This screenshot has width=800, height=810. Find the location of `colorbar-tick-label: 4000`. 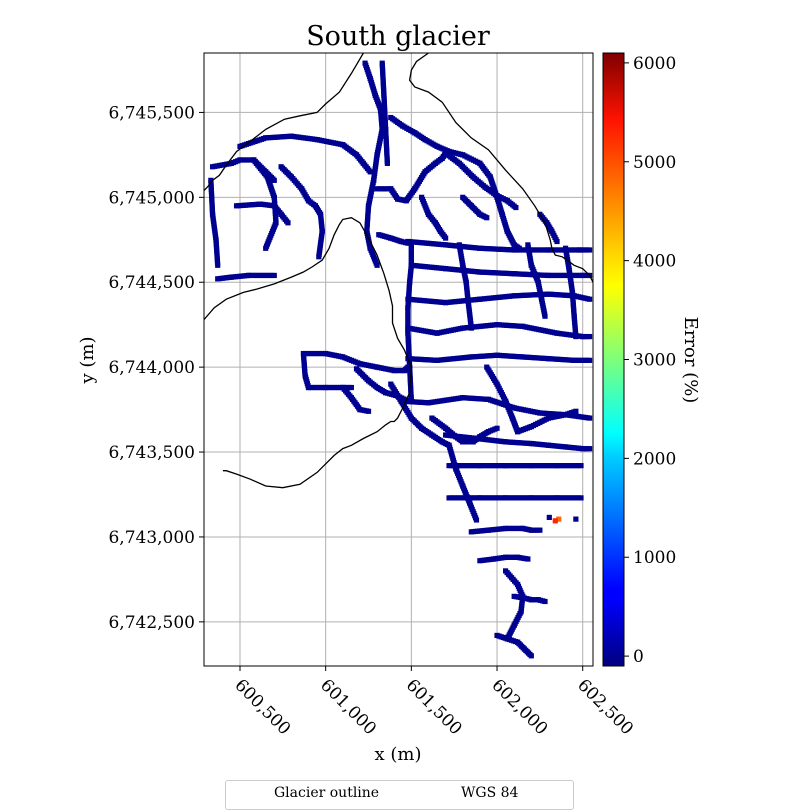

colorbar-tick-label: 4000 is located at coordinates (654, 262).